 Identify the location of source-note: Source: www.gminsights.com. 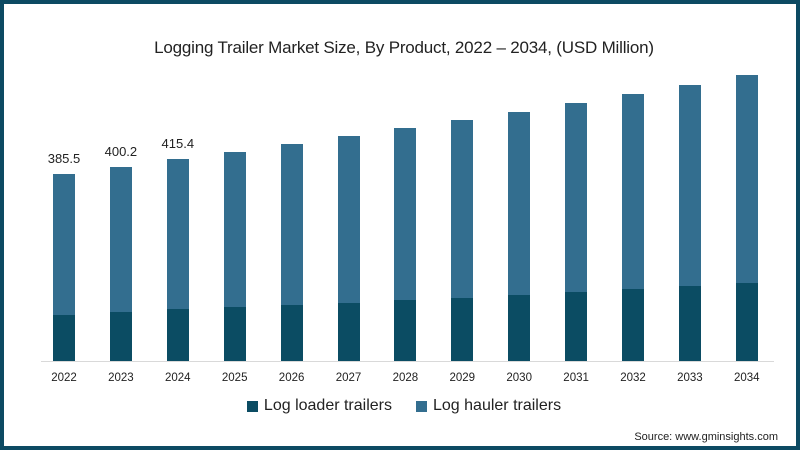
(706, 437).